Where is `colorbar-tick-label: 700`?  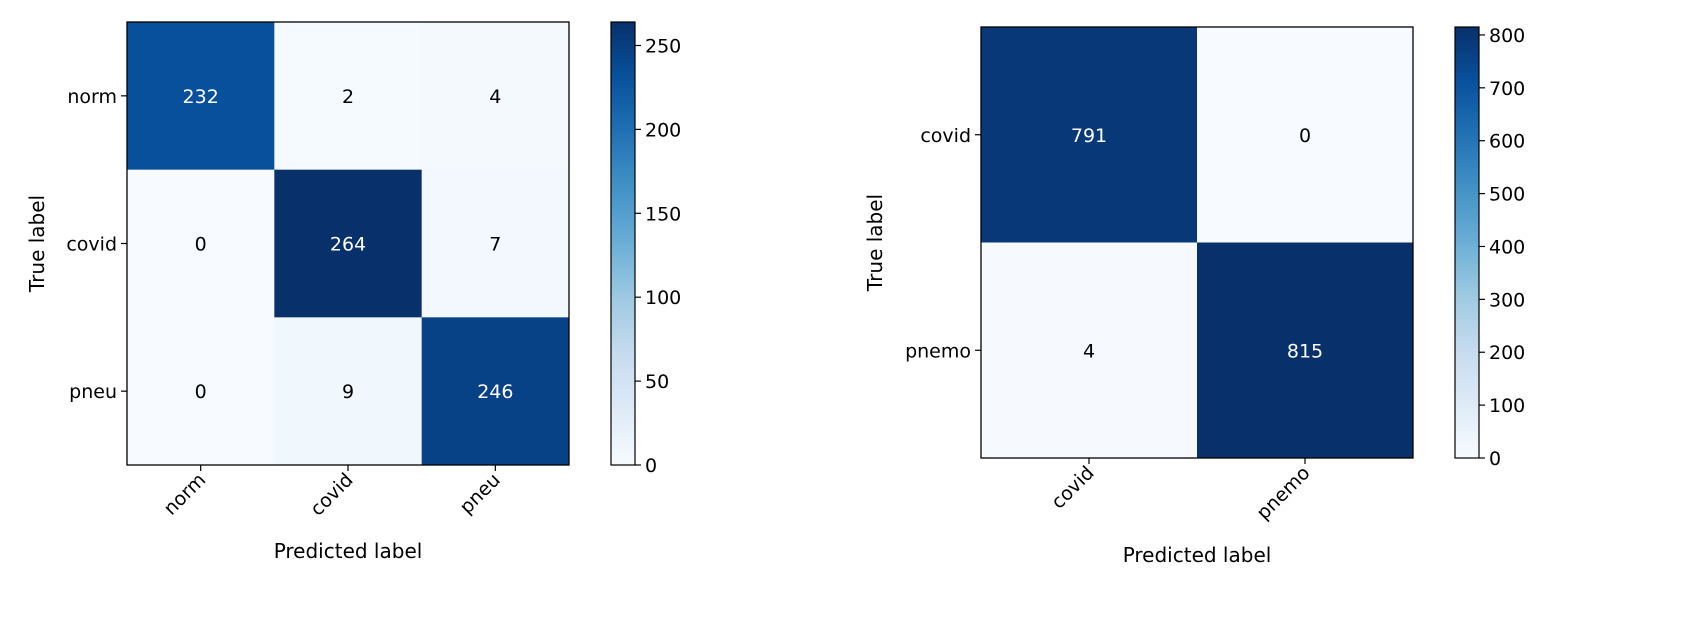 colorbar-tick-label: 700 is located at coordinates (1507, 89).